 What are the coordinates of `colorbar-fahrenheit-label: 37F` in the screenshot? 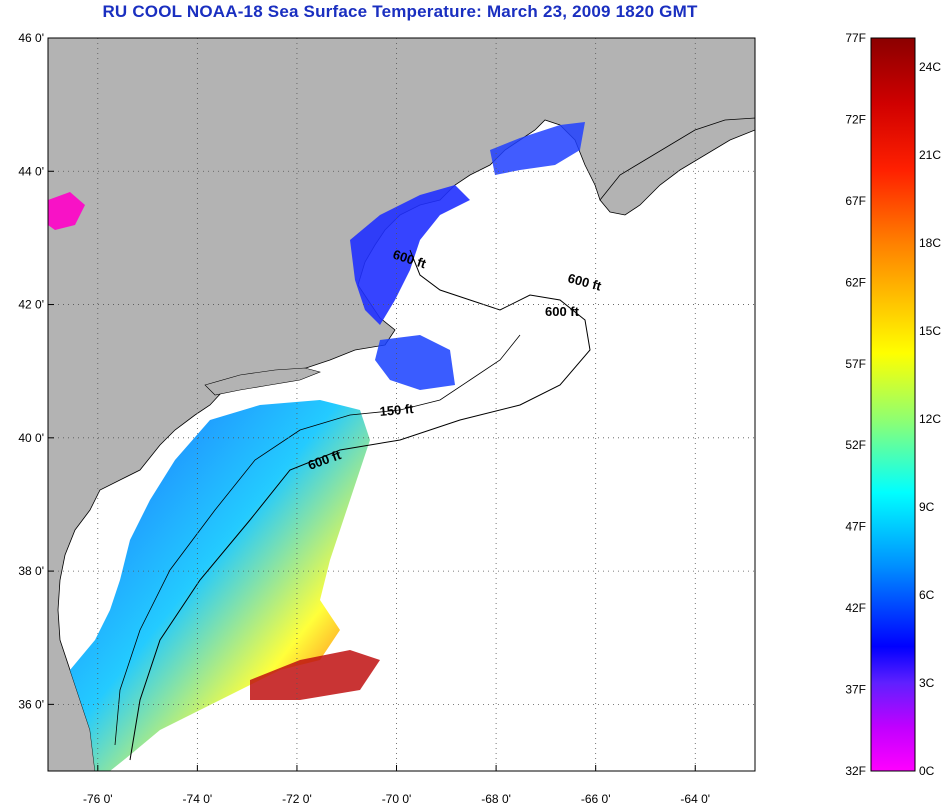 It's located at (855, 690).